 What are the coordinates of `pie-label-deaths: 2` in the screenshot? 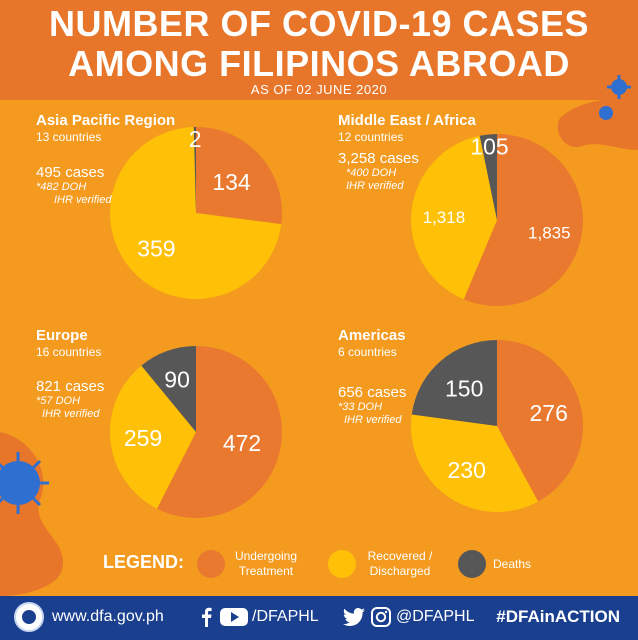 It's located at (195, 139).